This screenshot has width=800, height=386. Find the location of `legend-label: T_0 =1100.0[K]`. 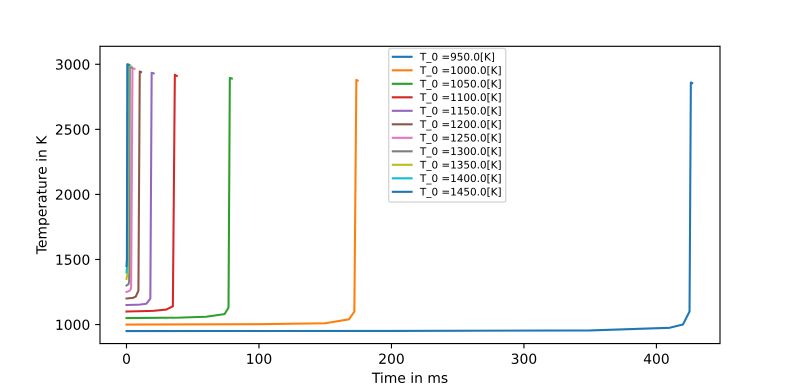

legend-label: T_0 =1100.0[K] is located at coordinates (460, 98).